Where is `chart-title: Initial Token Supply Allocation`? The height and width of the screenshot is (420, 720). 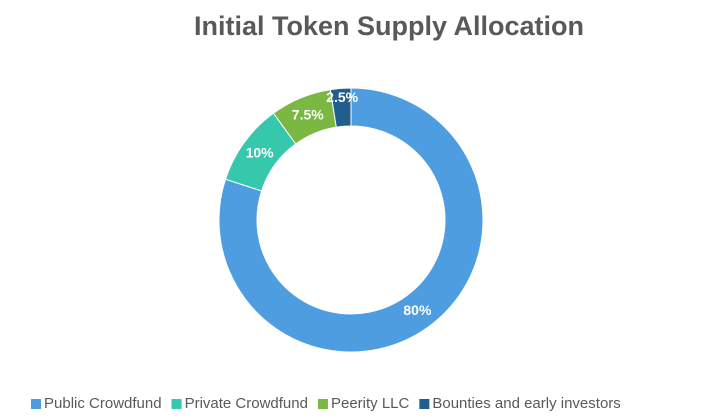 chart-title: Initial Token Supply Allocation is located at coordinates (389, 26).